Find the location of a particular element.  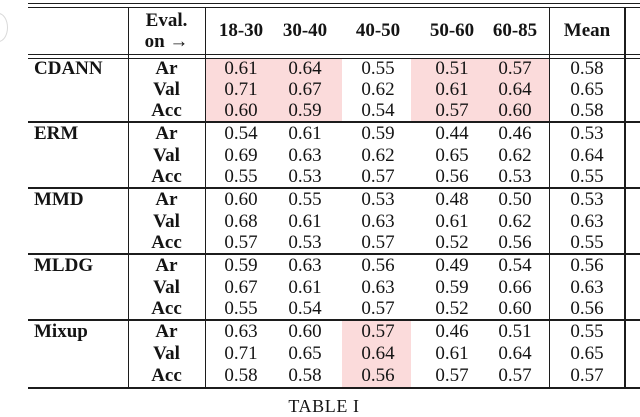

mean-cell: 0.65 is located at coordinates (587, 354).